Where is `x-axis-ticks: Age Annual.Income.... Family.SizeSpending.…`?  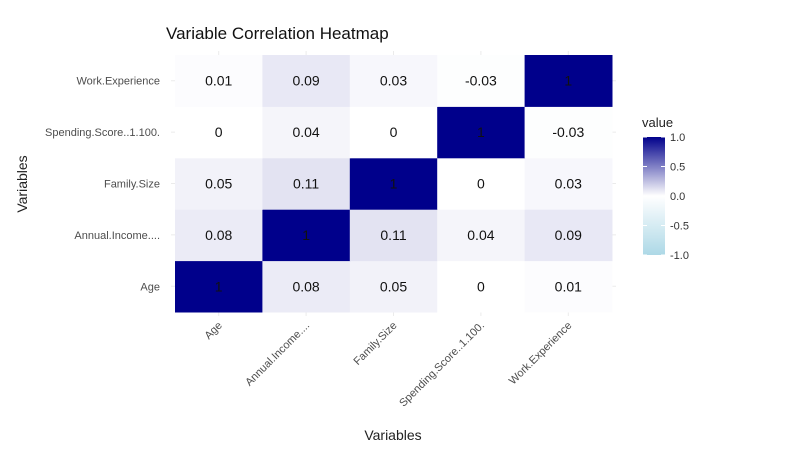
x-axis-ticks: Age Annual.Income.... Family.SizeSpending.… is located at coordinates (388, 365).